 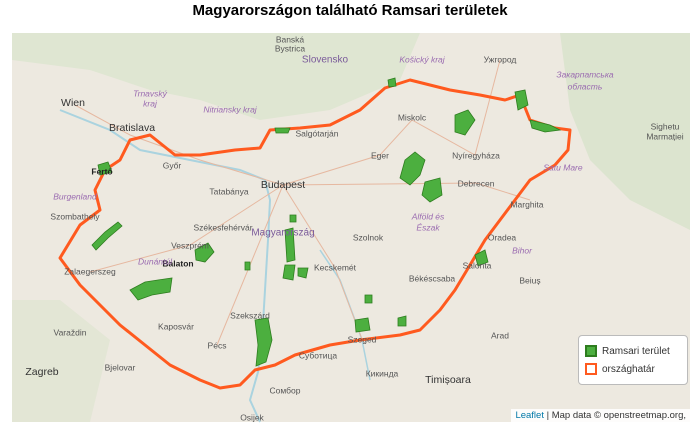 What do you see at coordinates (73, 103) in the screenshot?
I see `place-label: Wien` at bounding box center [73, 103].